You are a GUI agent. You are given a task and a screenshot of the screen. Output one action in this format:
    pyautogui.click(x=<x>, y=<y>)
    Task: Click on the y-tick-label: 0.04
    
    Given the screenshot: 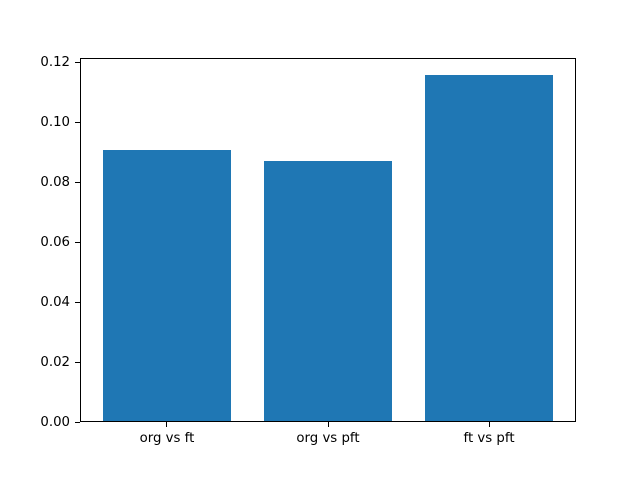 What is the action you would take?
    pyautogui.click(x=55, y=303)
    